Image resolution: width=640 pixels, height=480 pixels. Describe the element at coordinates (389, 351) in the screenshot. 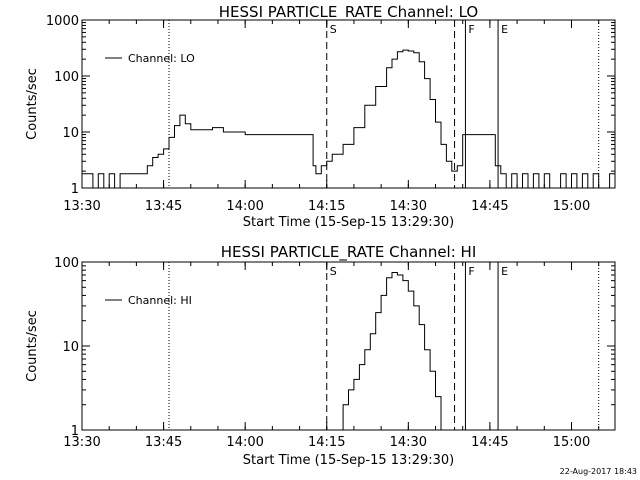

I see `series-line` at that location.